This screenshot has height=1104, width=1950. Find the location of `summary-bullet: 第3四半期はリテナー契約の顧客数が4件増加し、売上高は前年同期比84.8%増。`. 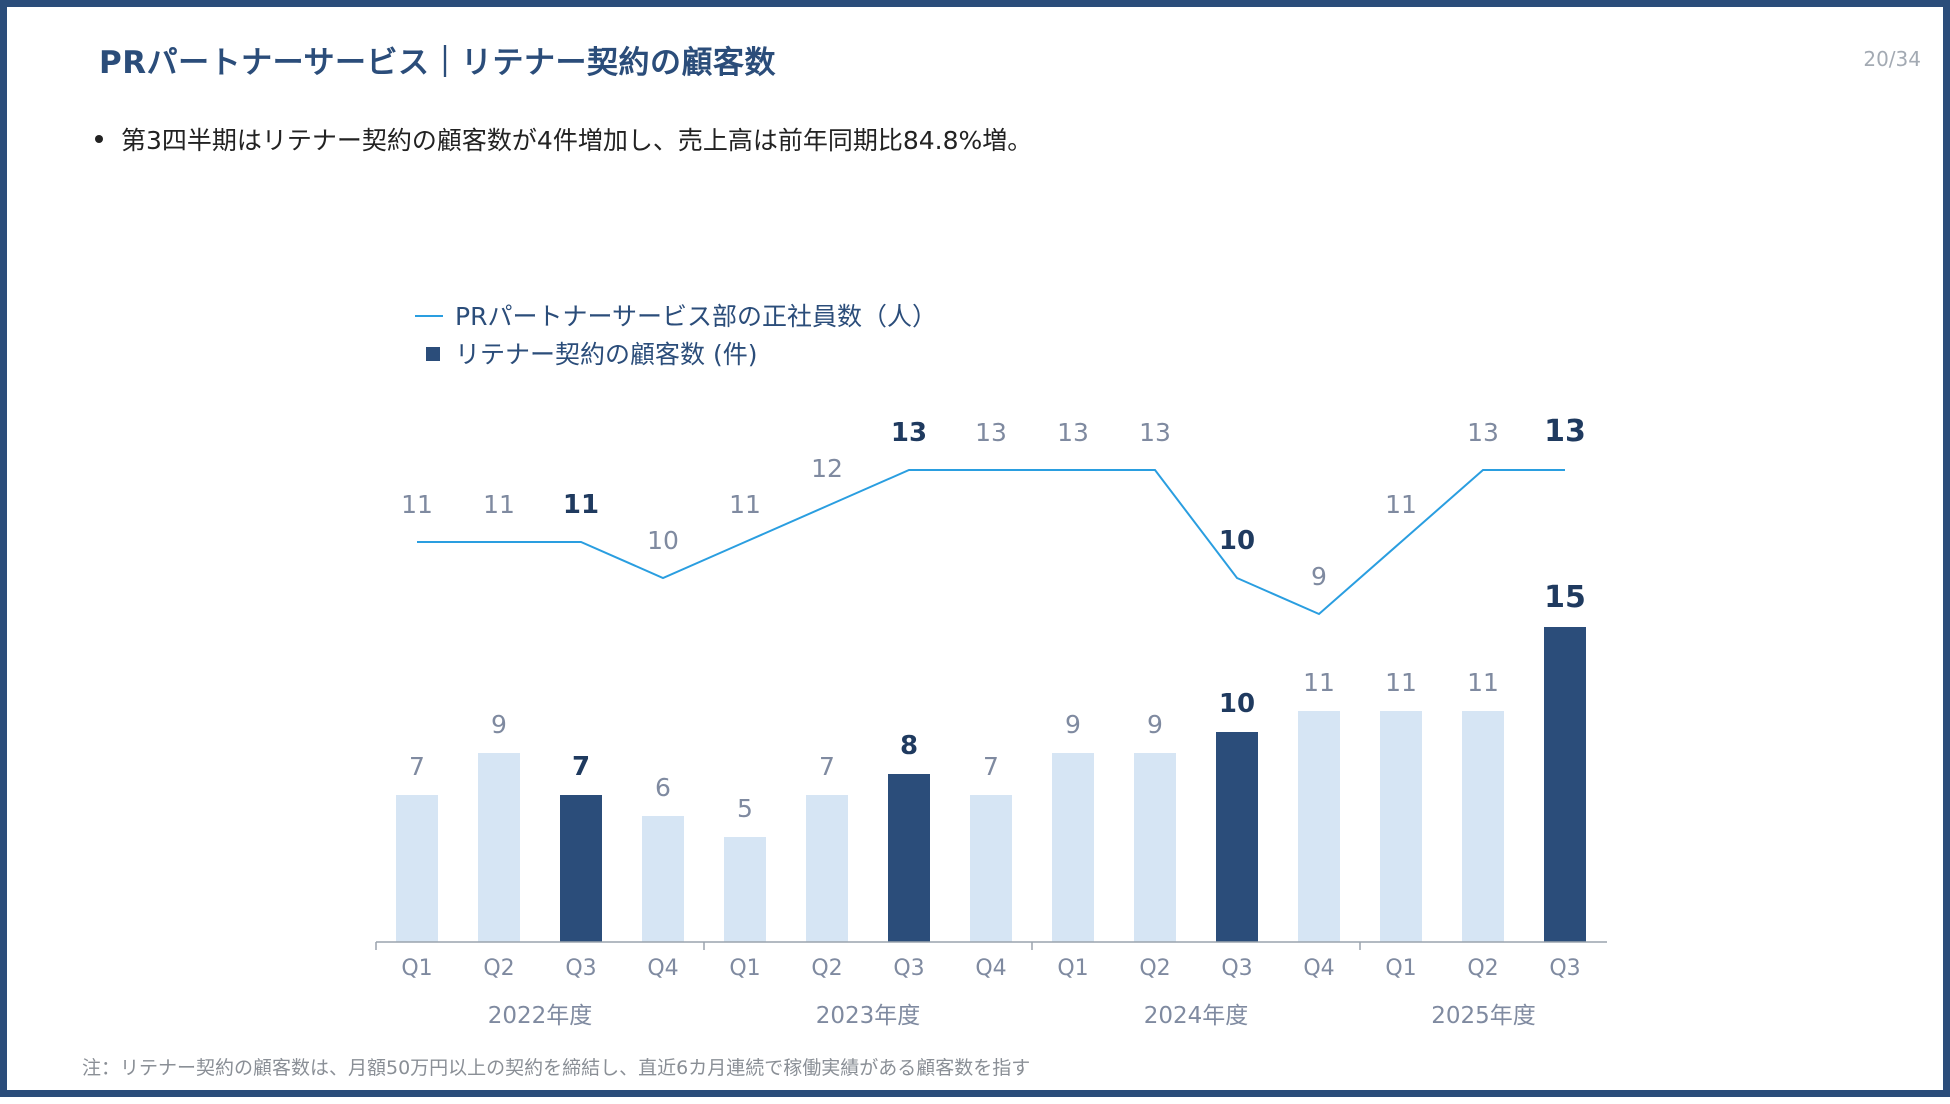

summary-bullet: 第3四半期はリテナー契約の顧客数が4件増加し、売上高は前年同期比84.8%増。 is located at coordinates (563, 139).